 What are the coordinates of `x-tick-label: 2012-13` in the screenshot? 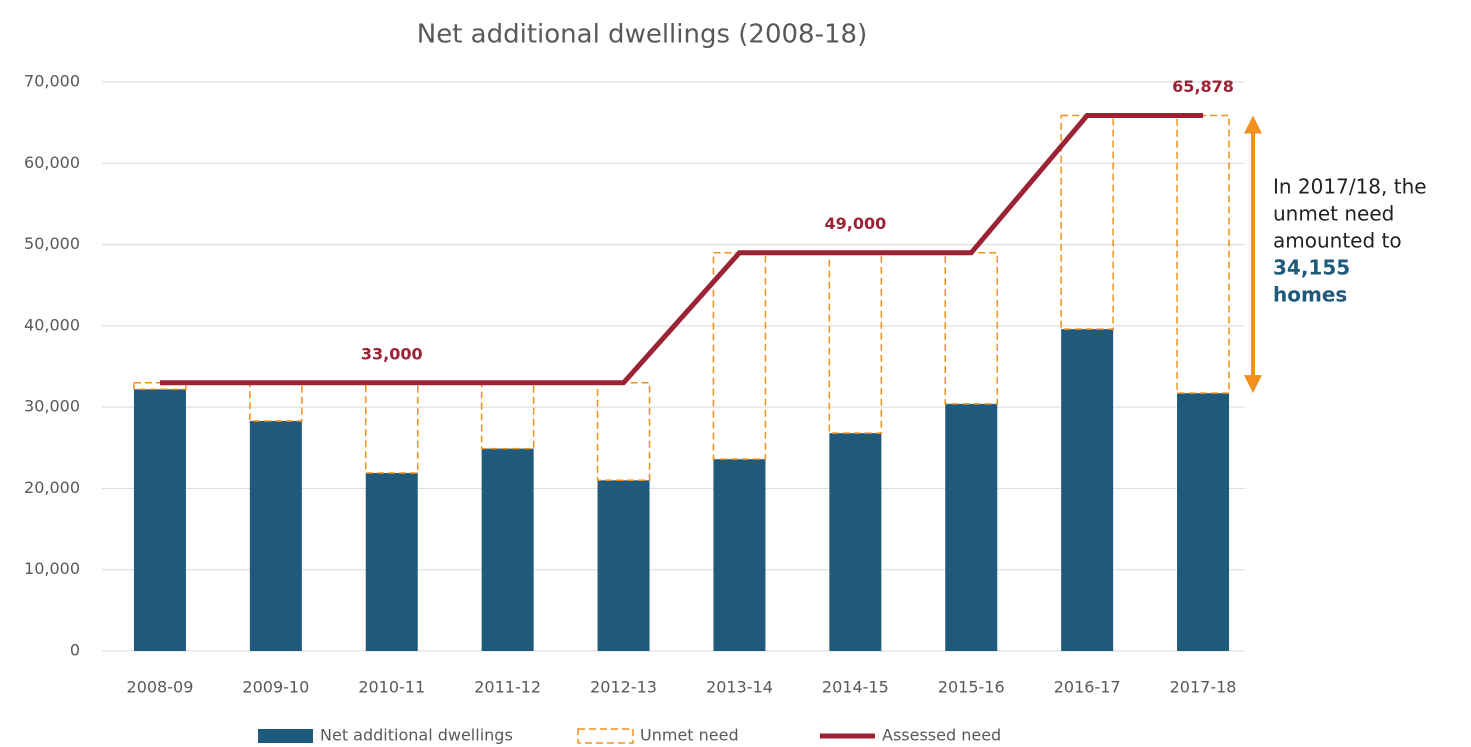 It's located at (623, 687).